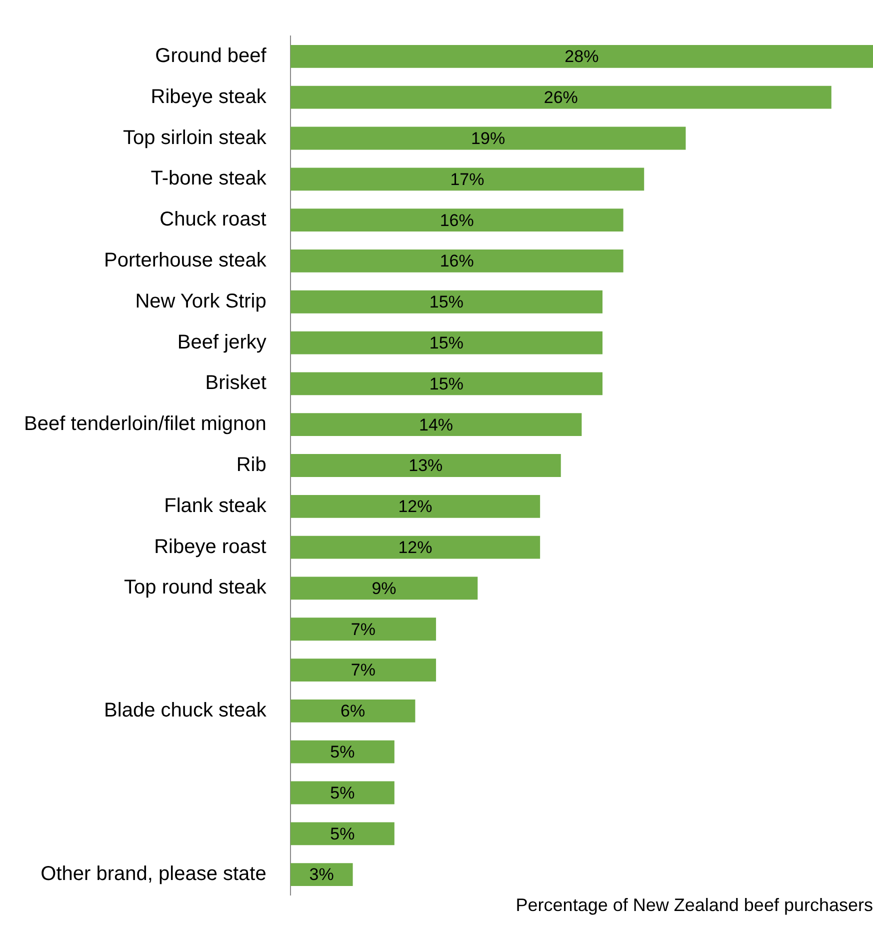 Image resolution: width=873 pixels, height=931 pixels. Describe the element at coordinates (221, 342) in the screenshot. I see `y-tick-label: Beef jerky` at that location.